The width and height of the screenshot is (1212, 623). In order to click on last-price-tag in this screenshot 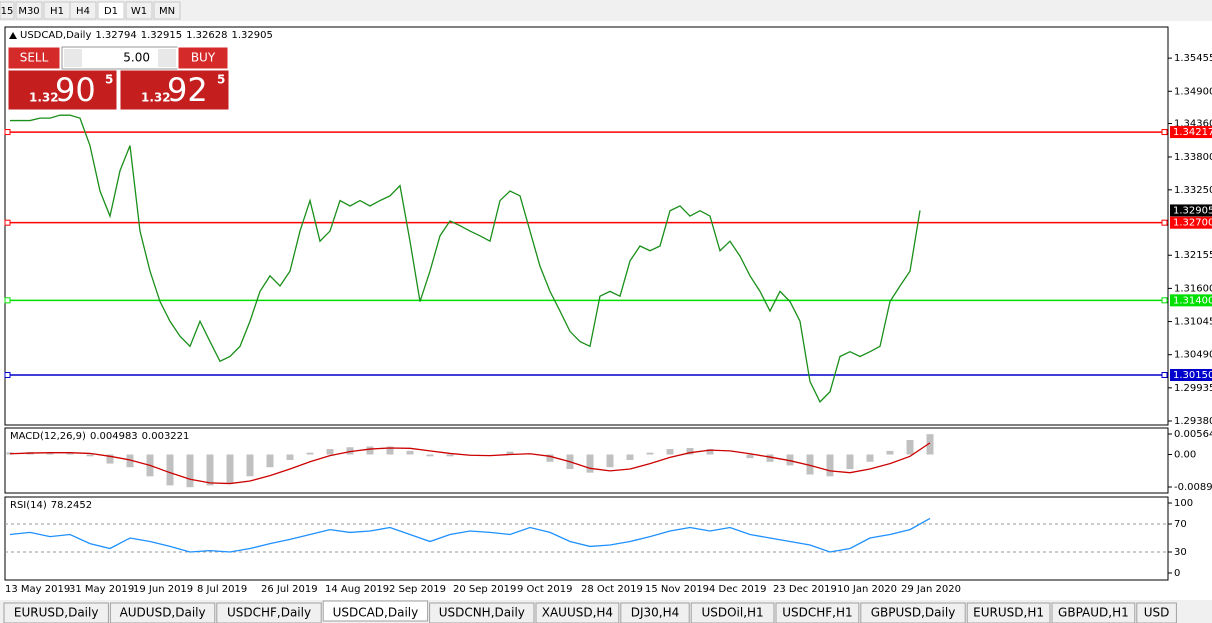, I will do `click(1191, 210)`.